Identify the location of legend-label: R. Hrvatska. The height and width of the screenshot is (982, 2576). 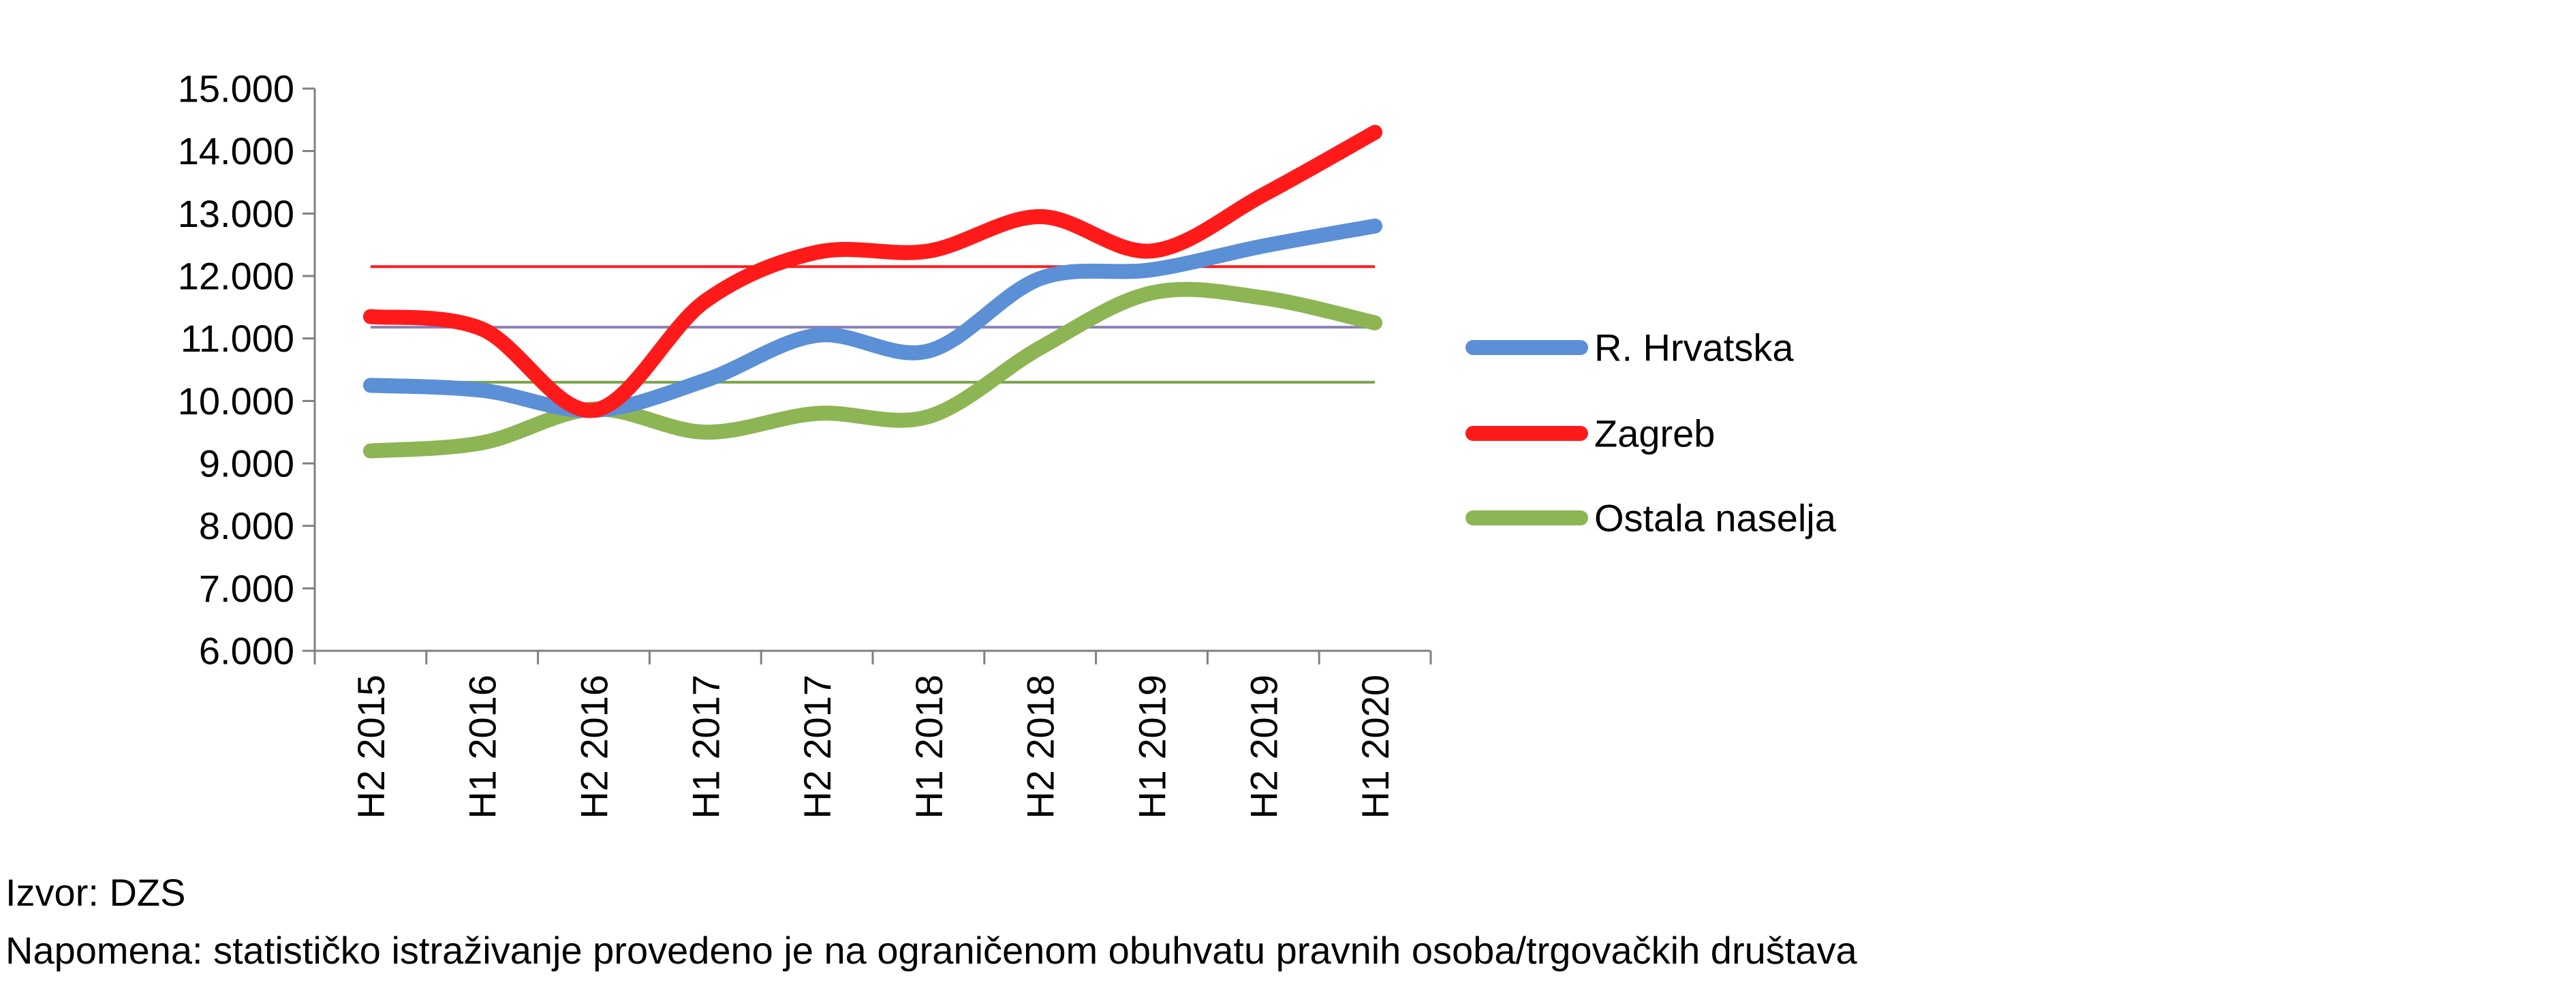
(1694, 347).